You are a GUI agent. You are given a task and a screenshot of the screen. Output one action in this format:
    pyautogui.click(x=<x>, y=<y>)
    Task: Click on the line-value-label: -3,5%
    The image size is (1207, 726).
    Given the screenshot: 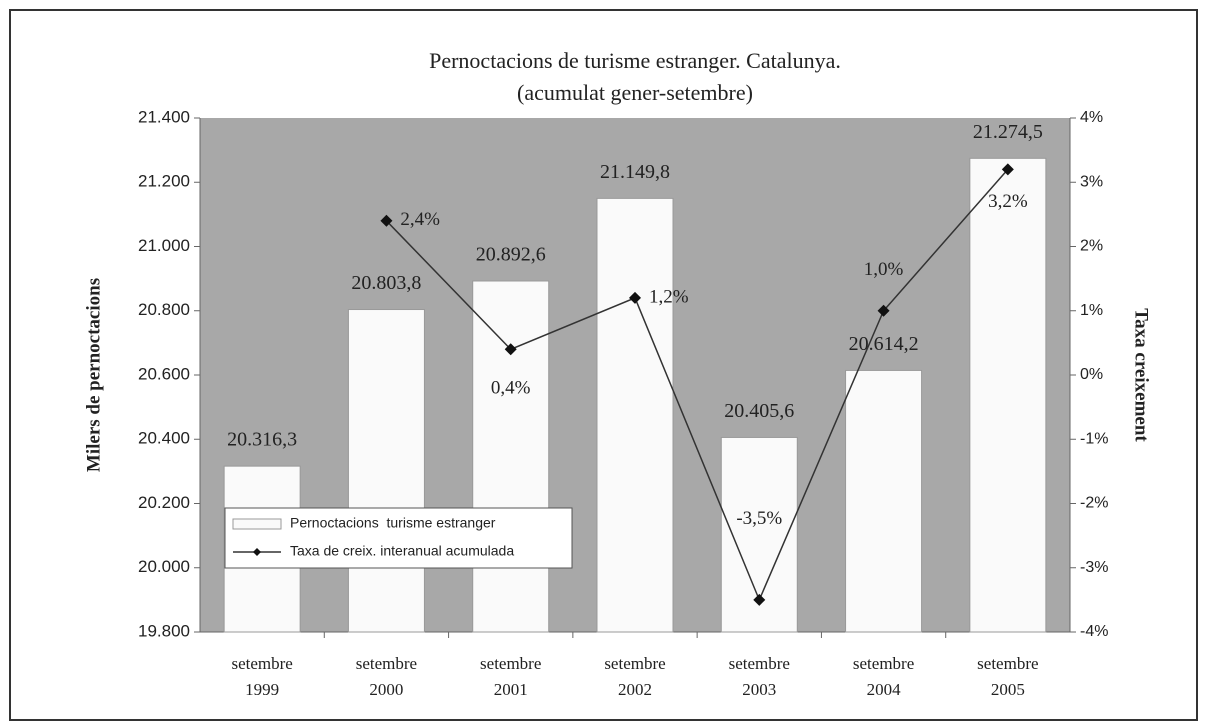 What is the action you would take?
    pyautogui.click(x=759, y=518)
    